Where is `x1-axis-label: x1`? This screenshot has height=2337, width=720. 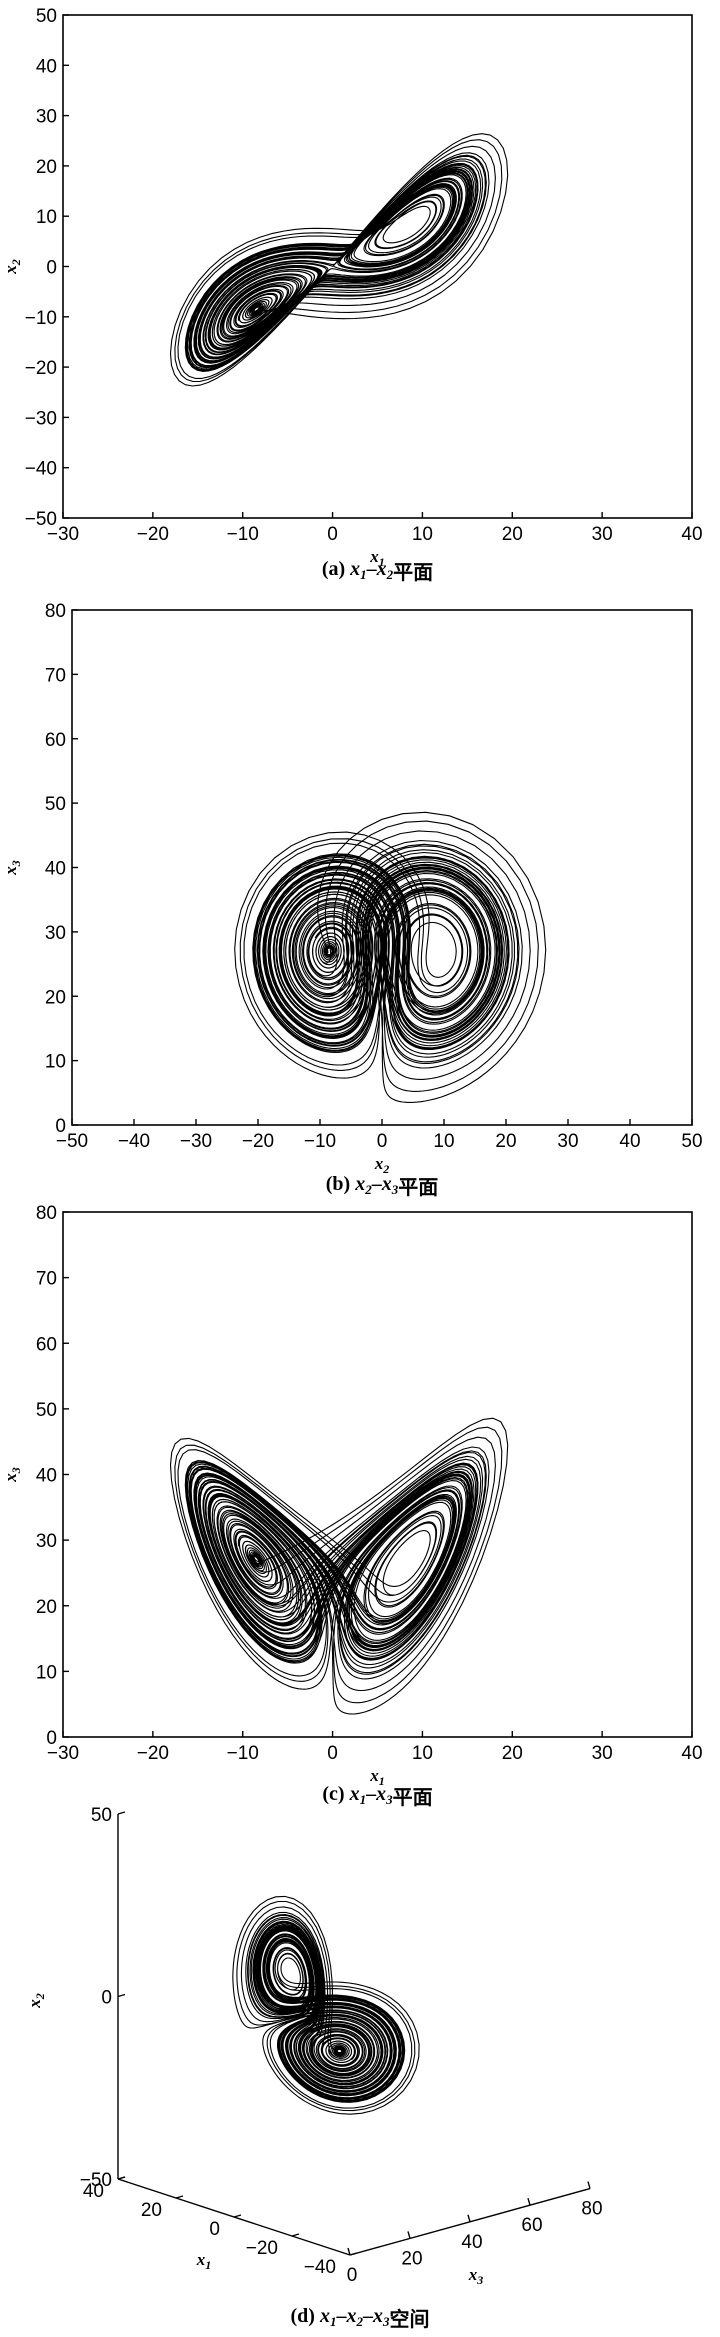 x1-axis-label: x1 is located at coordinates (204, 2261).